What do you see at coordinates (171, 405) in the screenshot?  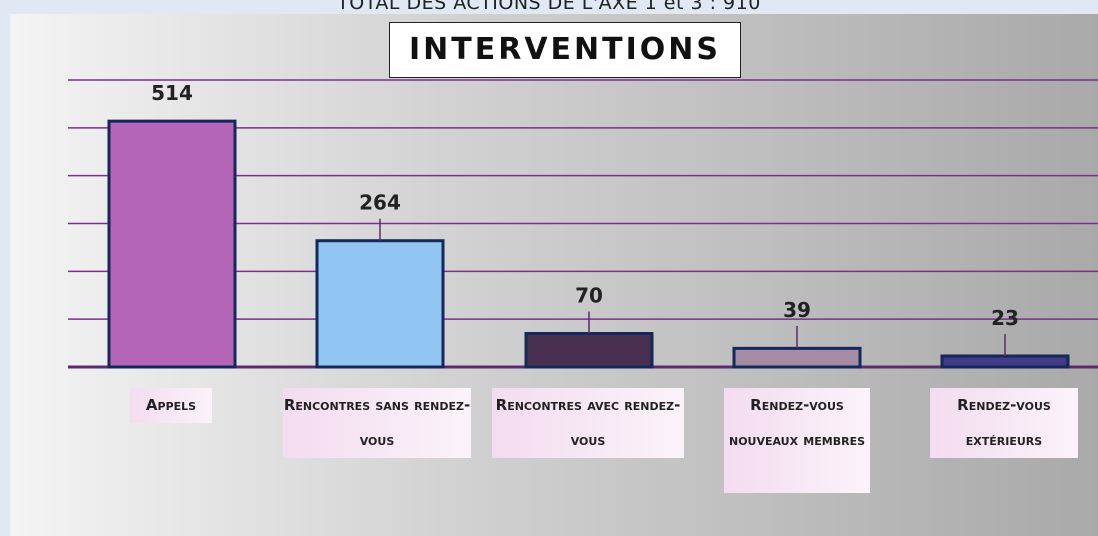 I see `x-tick-label: Appels` at bounding box center [171, 405].